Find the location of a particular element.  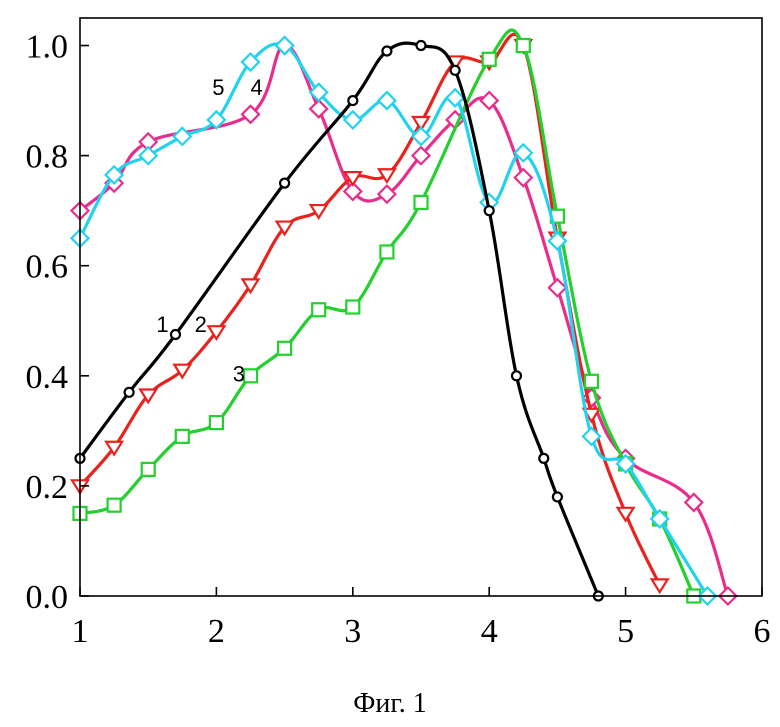

x-tick-label: 5 is located at coordinates (625, 631).